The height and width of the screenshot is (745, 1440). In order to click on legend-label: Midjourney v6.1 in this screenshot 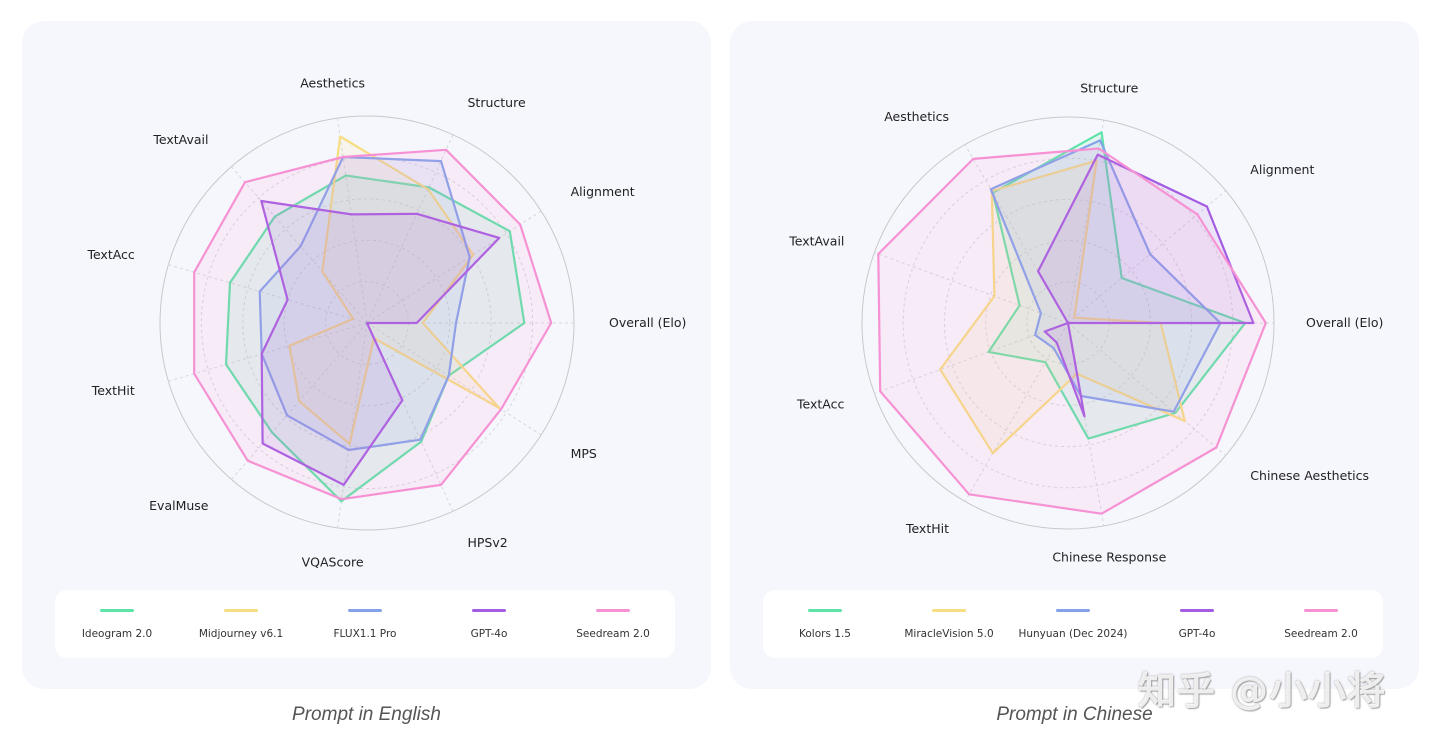, I will do `click(241, 633)`.